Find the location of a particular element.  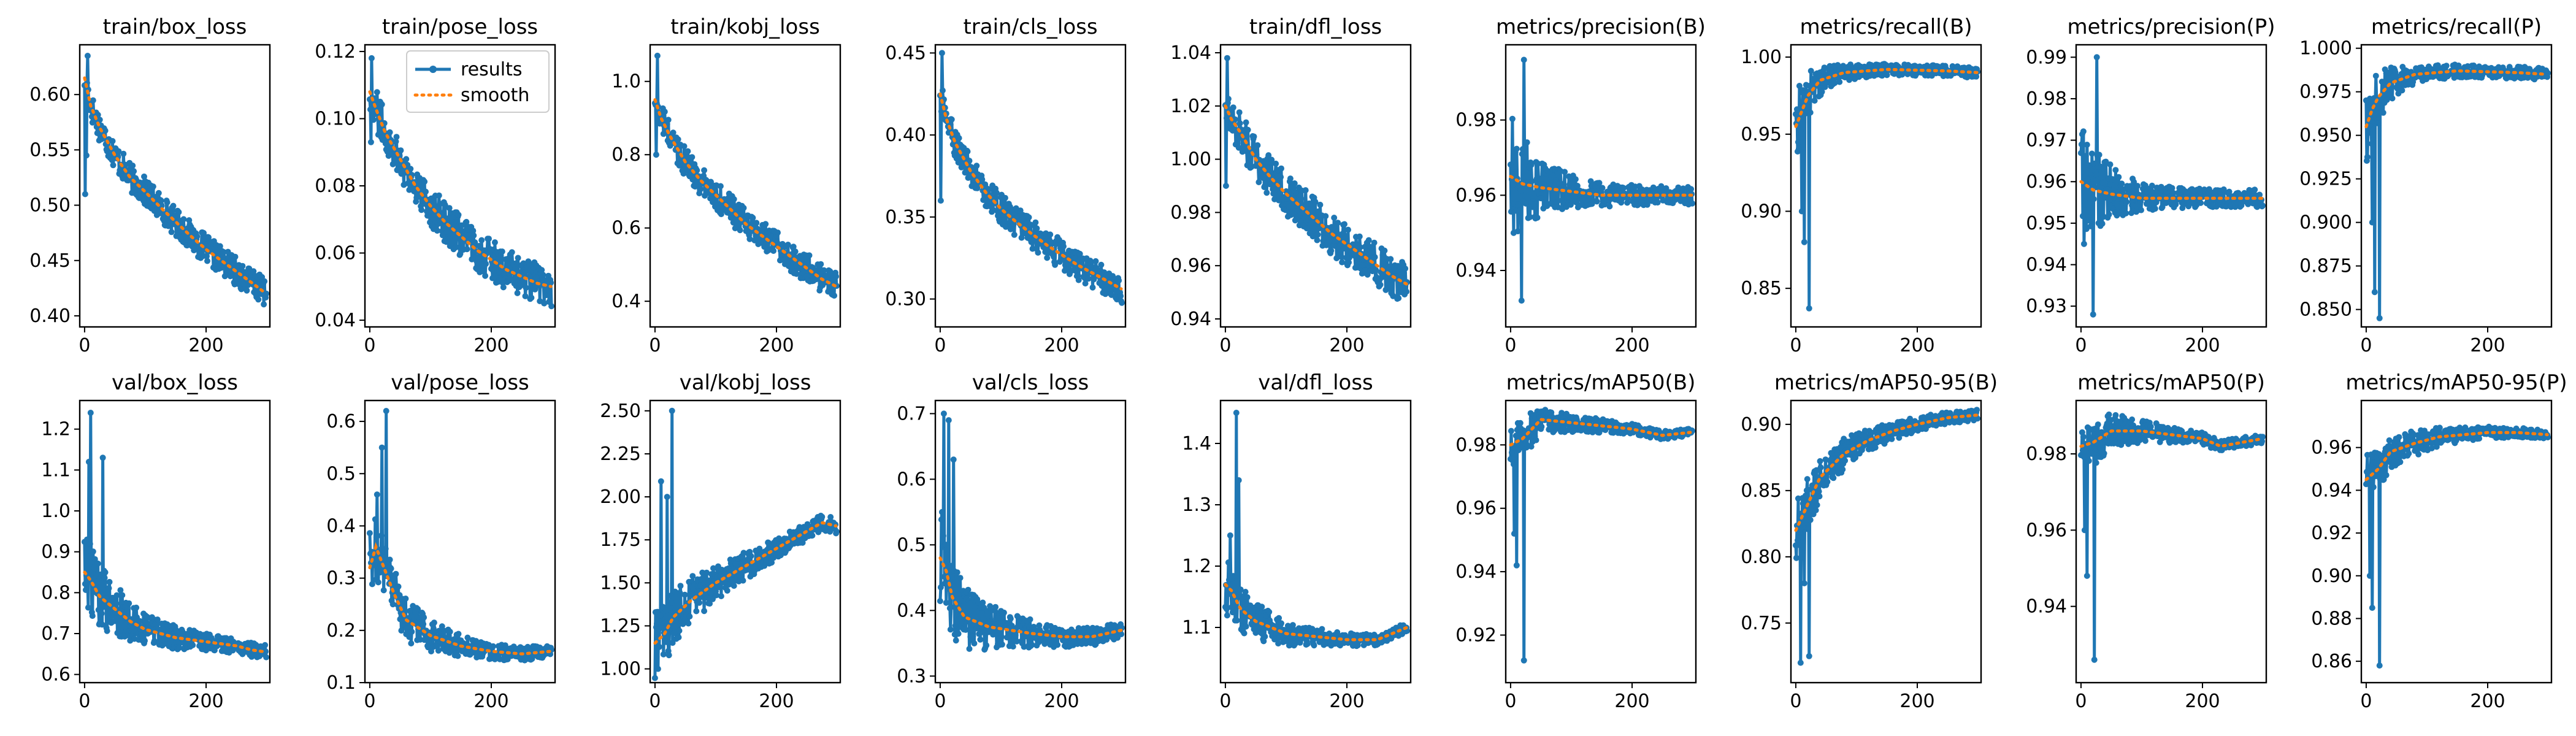

y-tick-label: 0.96 is located at coordinates (1476, 195).